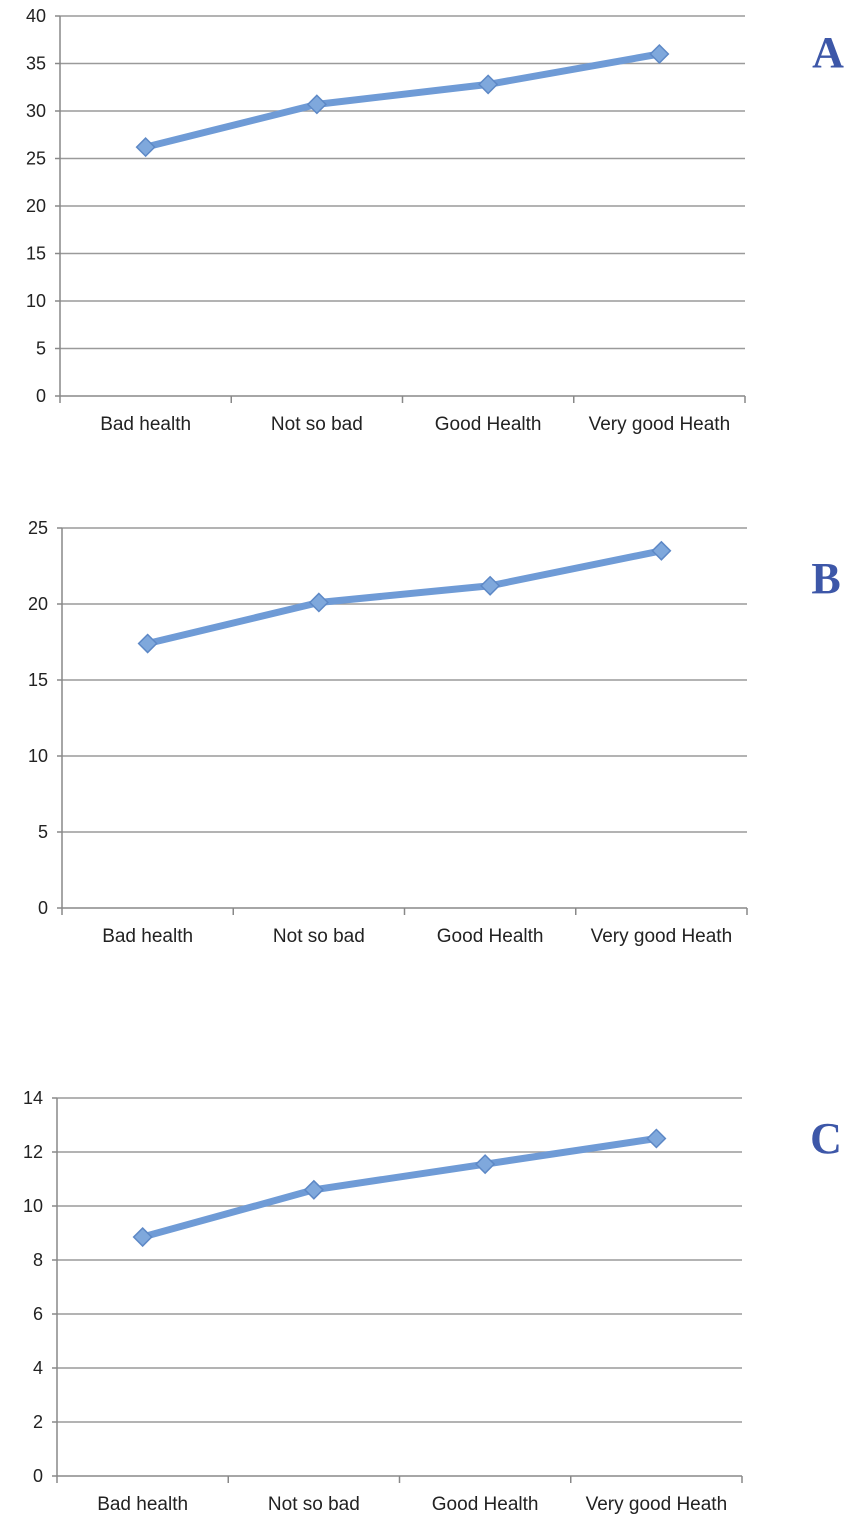 This screenshot has width=851, height=1523. Describe the element at coordinates (38, 1368) in the screenshot. I see `y-tick-label: 4` at that location.